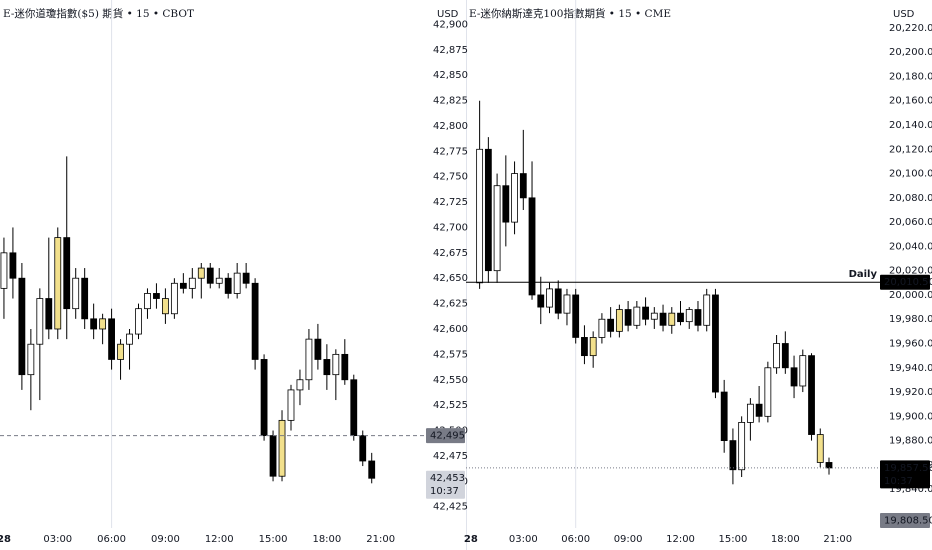  Describe the element at coordinates (450, 177) in the screenshot. I see `y-tick-label: 42,750` at that location.